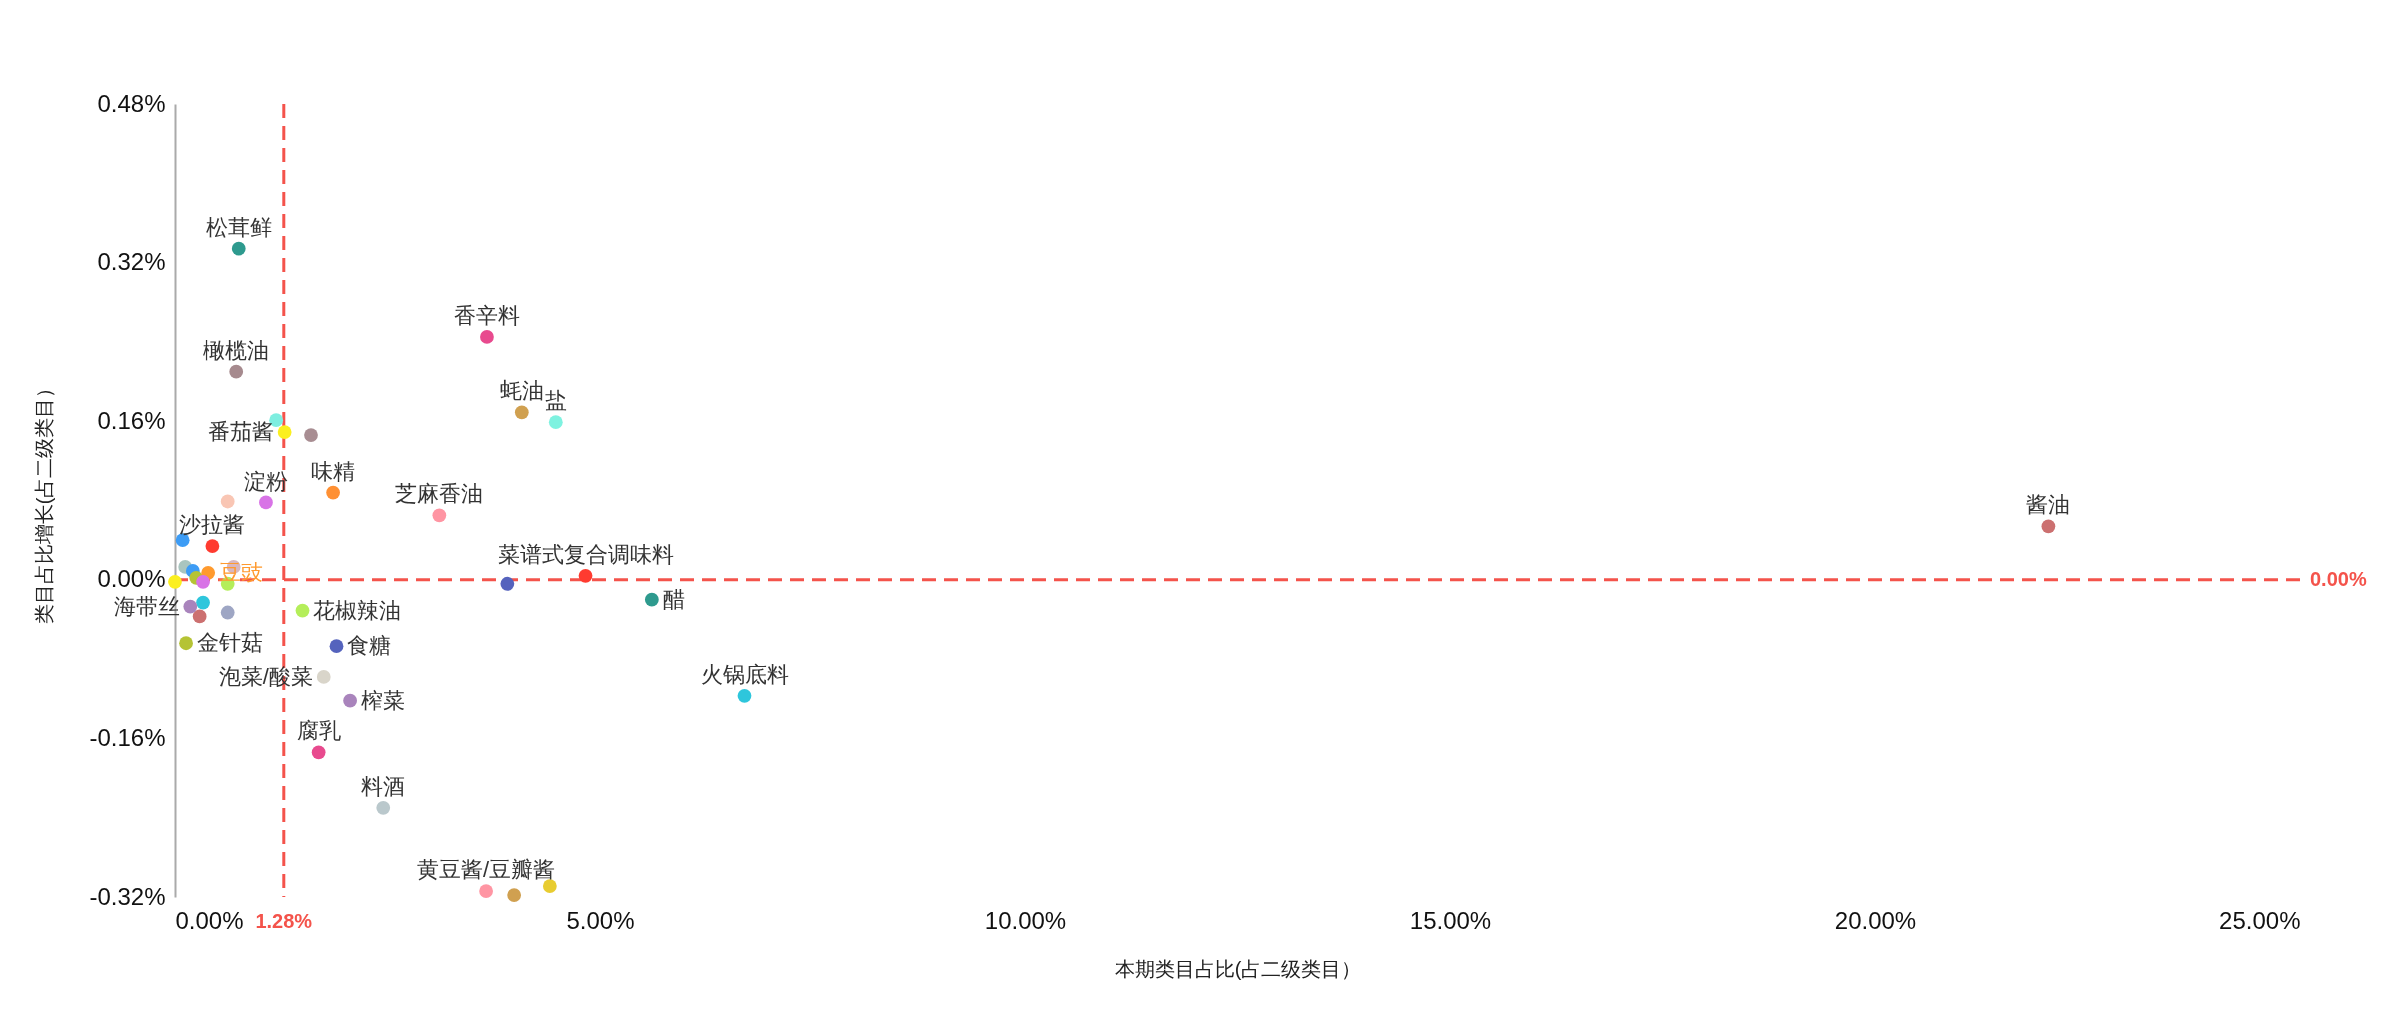 The image size is (2385, 1010). What do you see at coordinates (2338, 578) in the screenshot?
I see `ref-line-label: 0.00%` at bounding box center [2338, 578].